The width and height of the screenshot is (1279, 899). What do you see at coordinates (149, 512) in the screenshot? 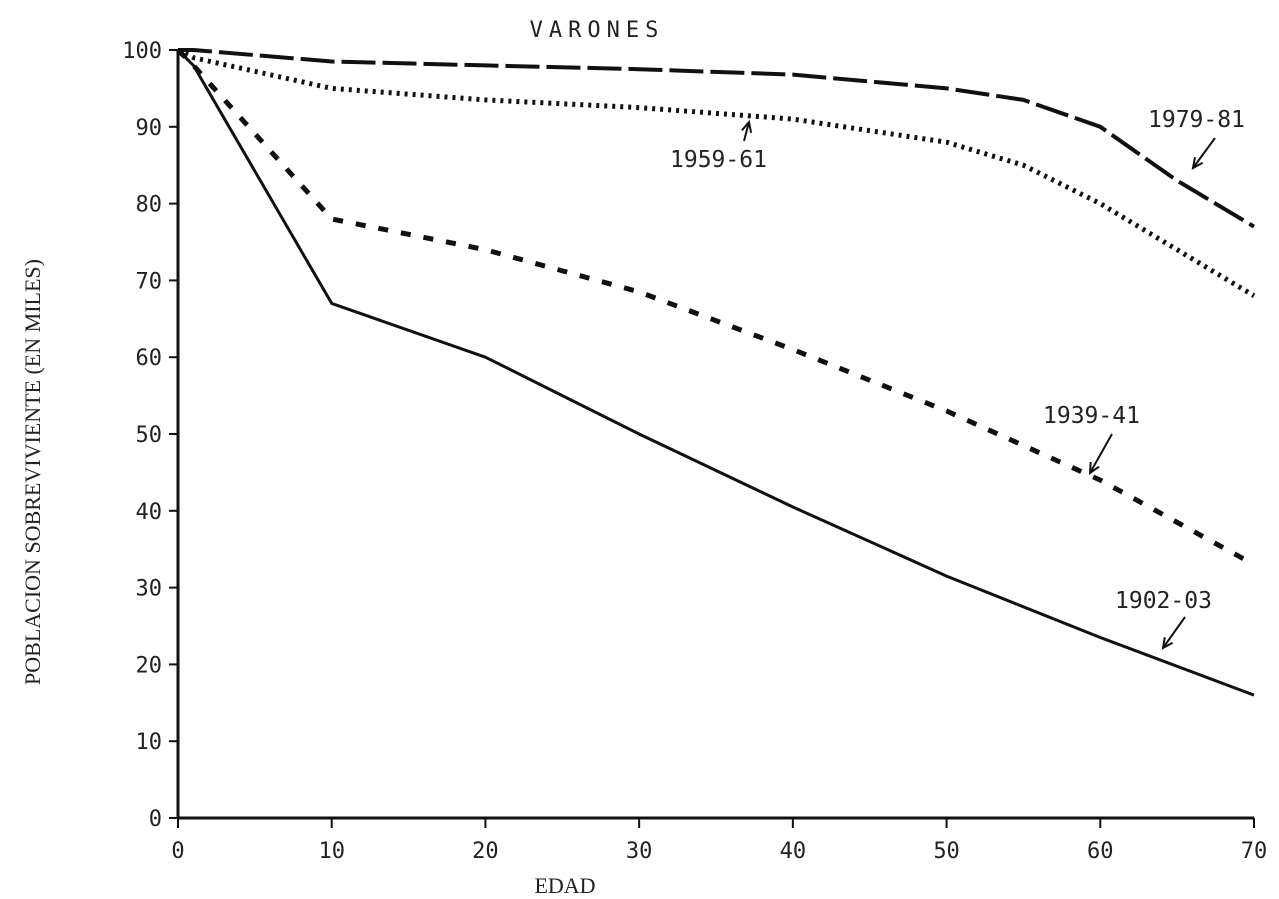
I see `y-tick-label: 40` at bounding box center [149, 512].